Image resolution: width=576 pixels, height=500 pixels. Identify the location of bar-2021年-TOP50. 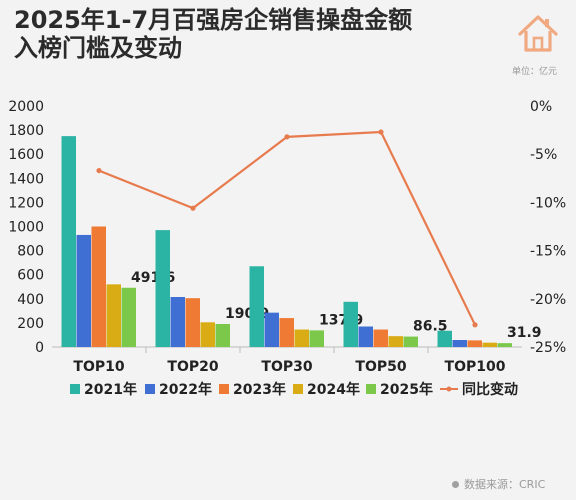
(350, 324).